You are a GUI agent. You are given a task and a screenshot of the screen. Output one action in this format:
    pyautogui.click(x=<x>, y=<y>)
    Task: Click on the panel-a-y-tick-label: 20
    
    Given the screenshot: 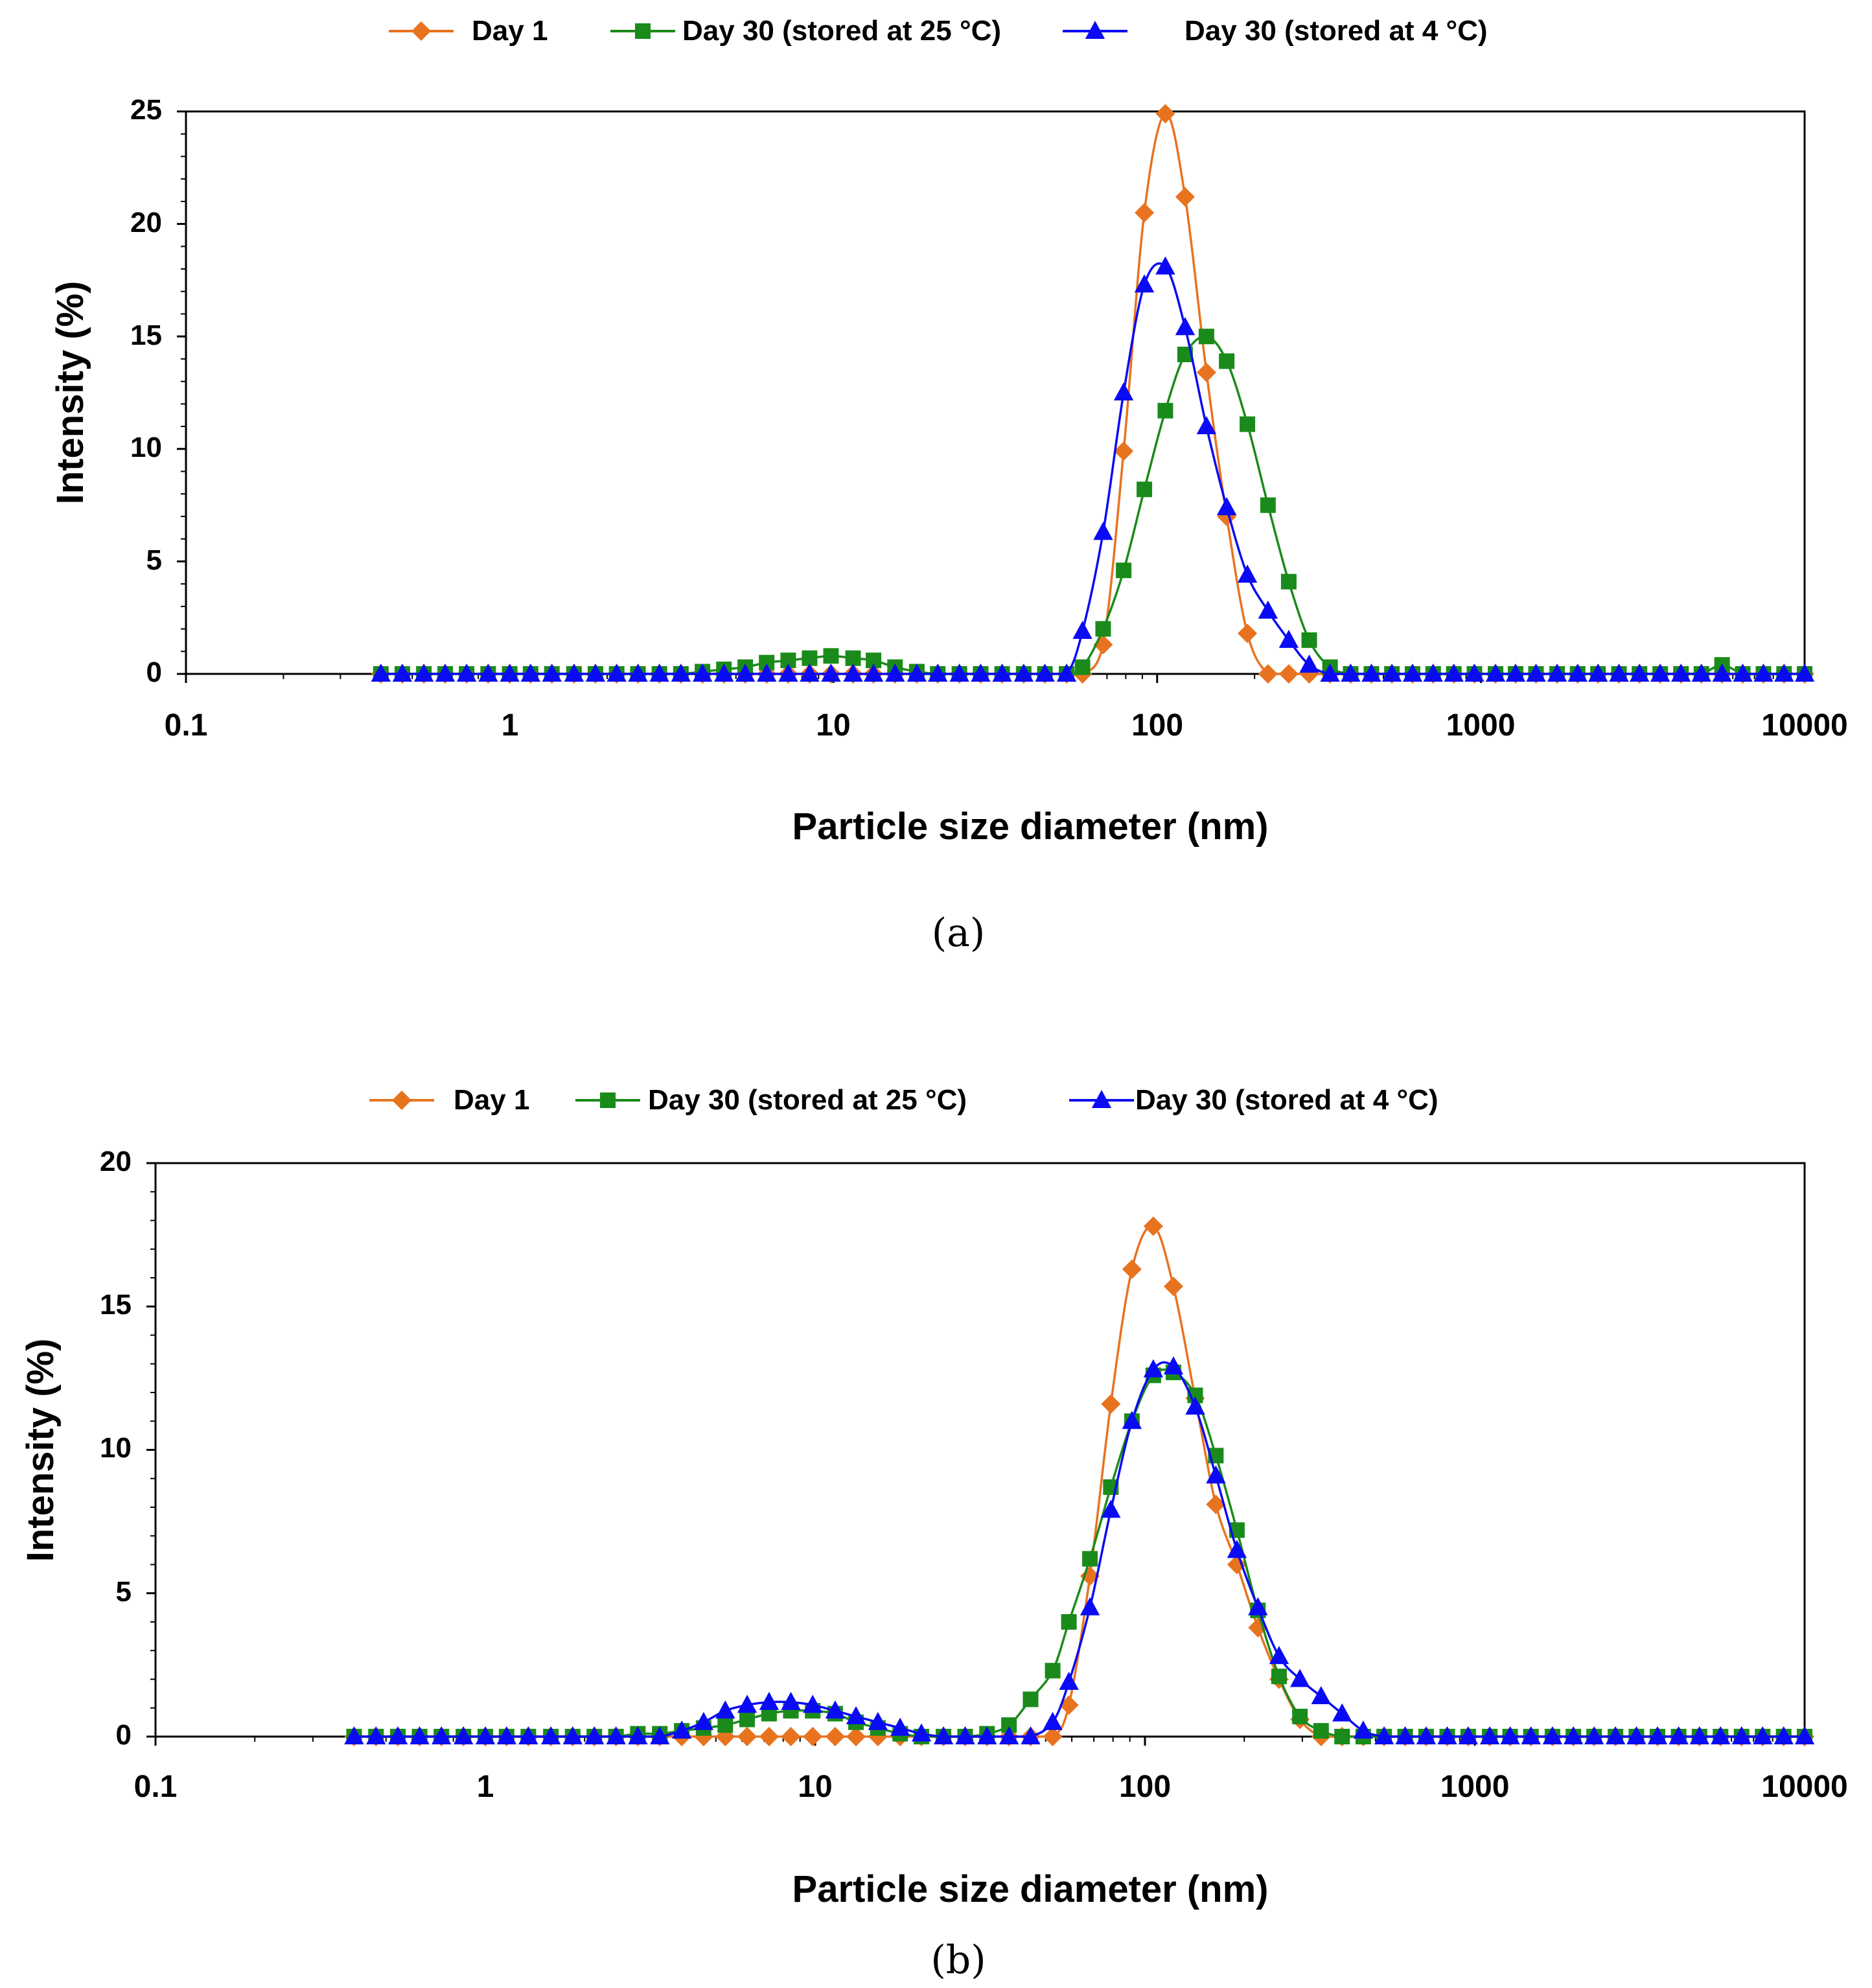 What is the action you would take?
    pyautogui.click(x=146, y=222)
    